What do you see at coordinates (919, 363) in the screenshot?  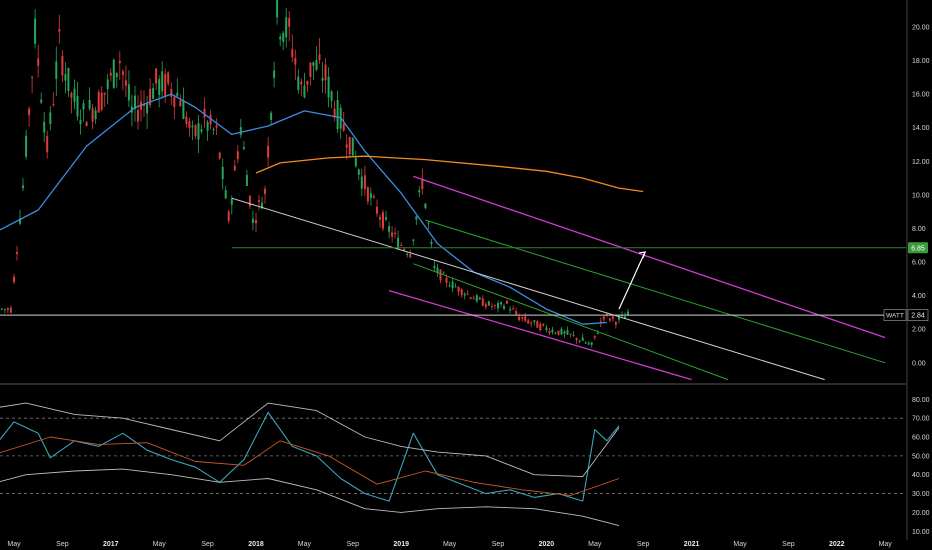 I see `price-y-tick-label: 0.00` at bounding box center [919, 363].